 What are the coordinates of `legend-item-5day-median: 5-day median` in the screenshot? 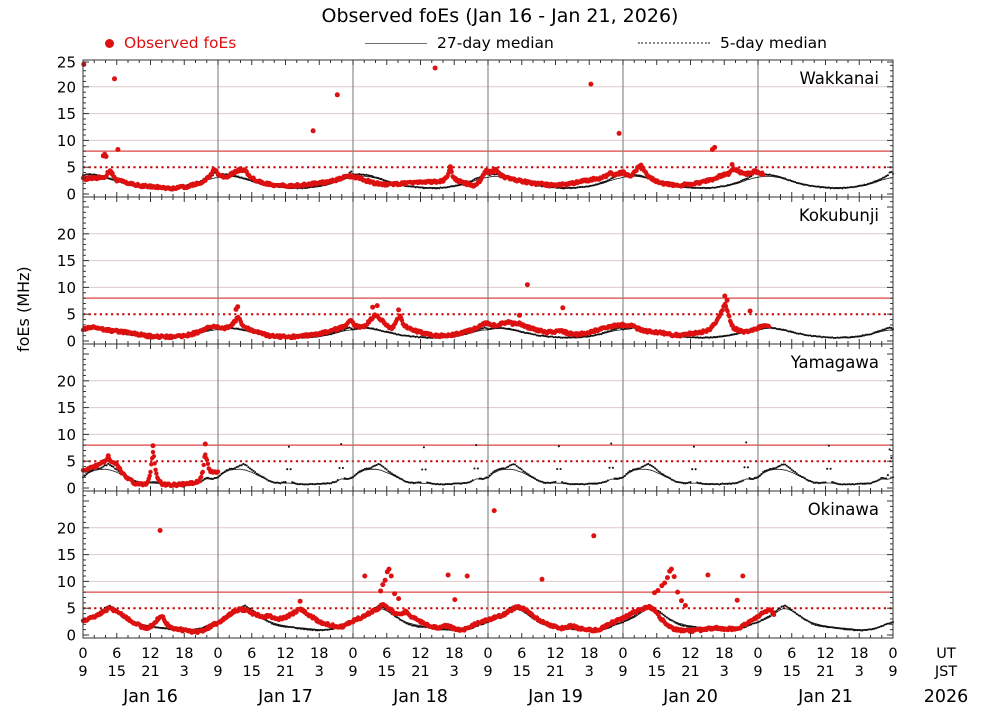 It's located at (732, 43).